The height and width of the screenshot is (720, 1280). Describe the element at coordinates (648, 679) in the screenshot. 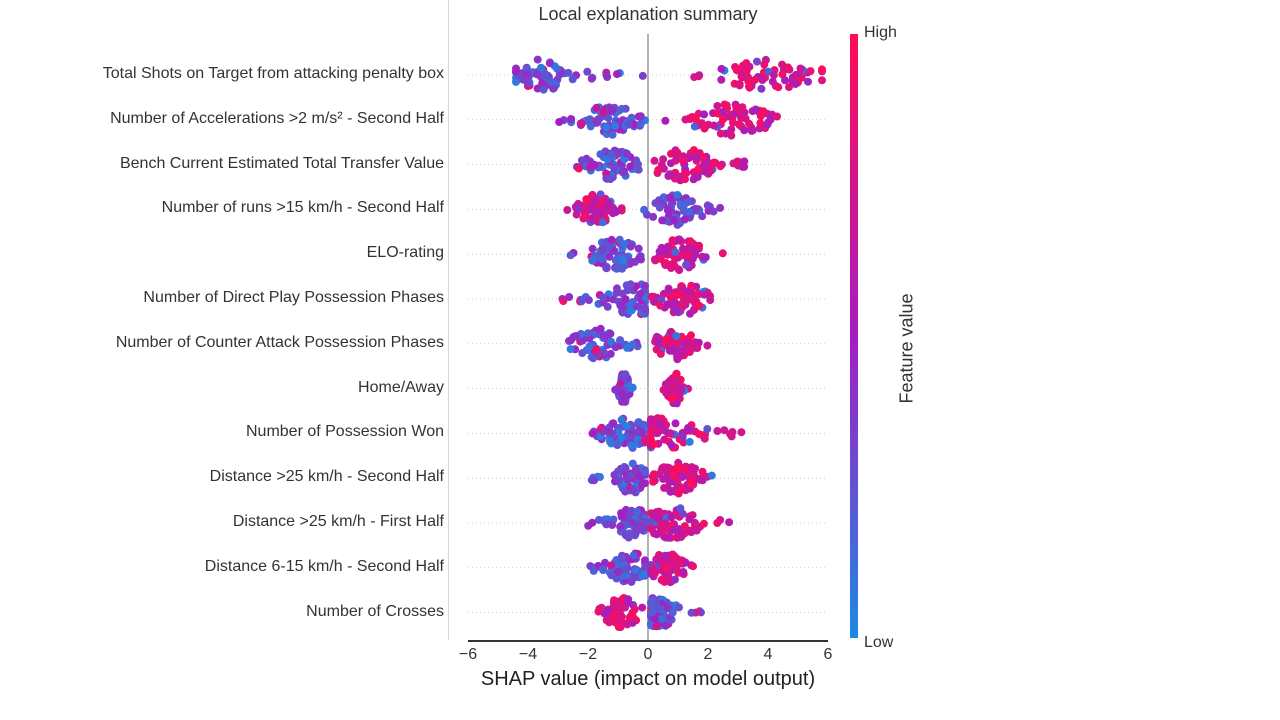

I see `x-axis-label: SHAP value (impact on model output)` at that location.